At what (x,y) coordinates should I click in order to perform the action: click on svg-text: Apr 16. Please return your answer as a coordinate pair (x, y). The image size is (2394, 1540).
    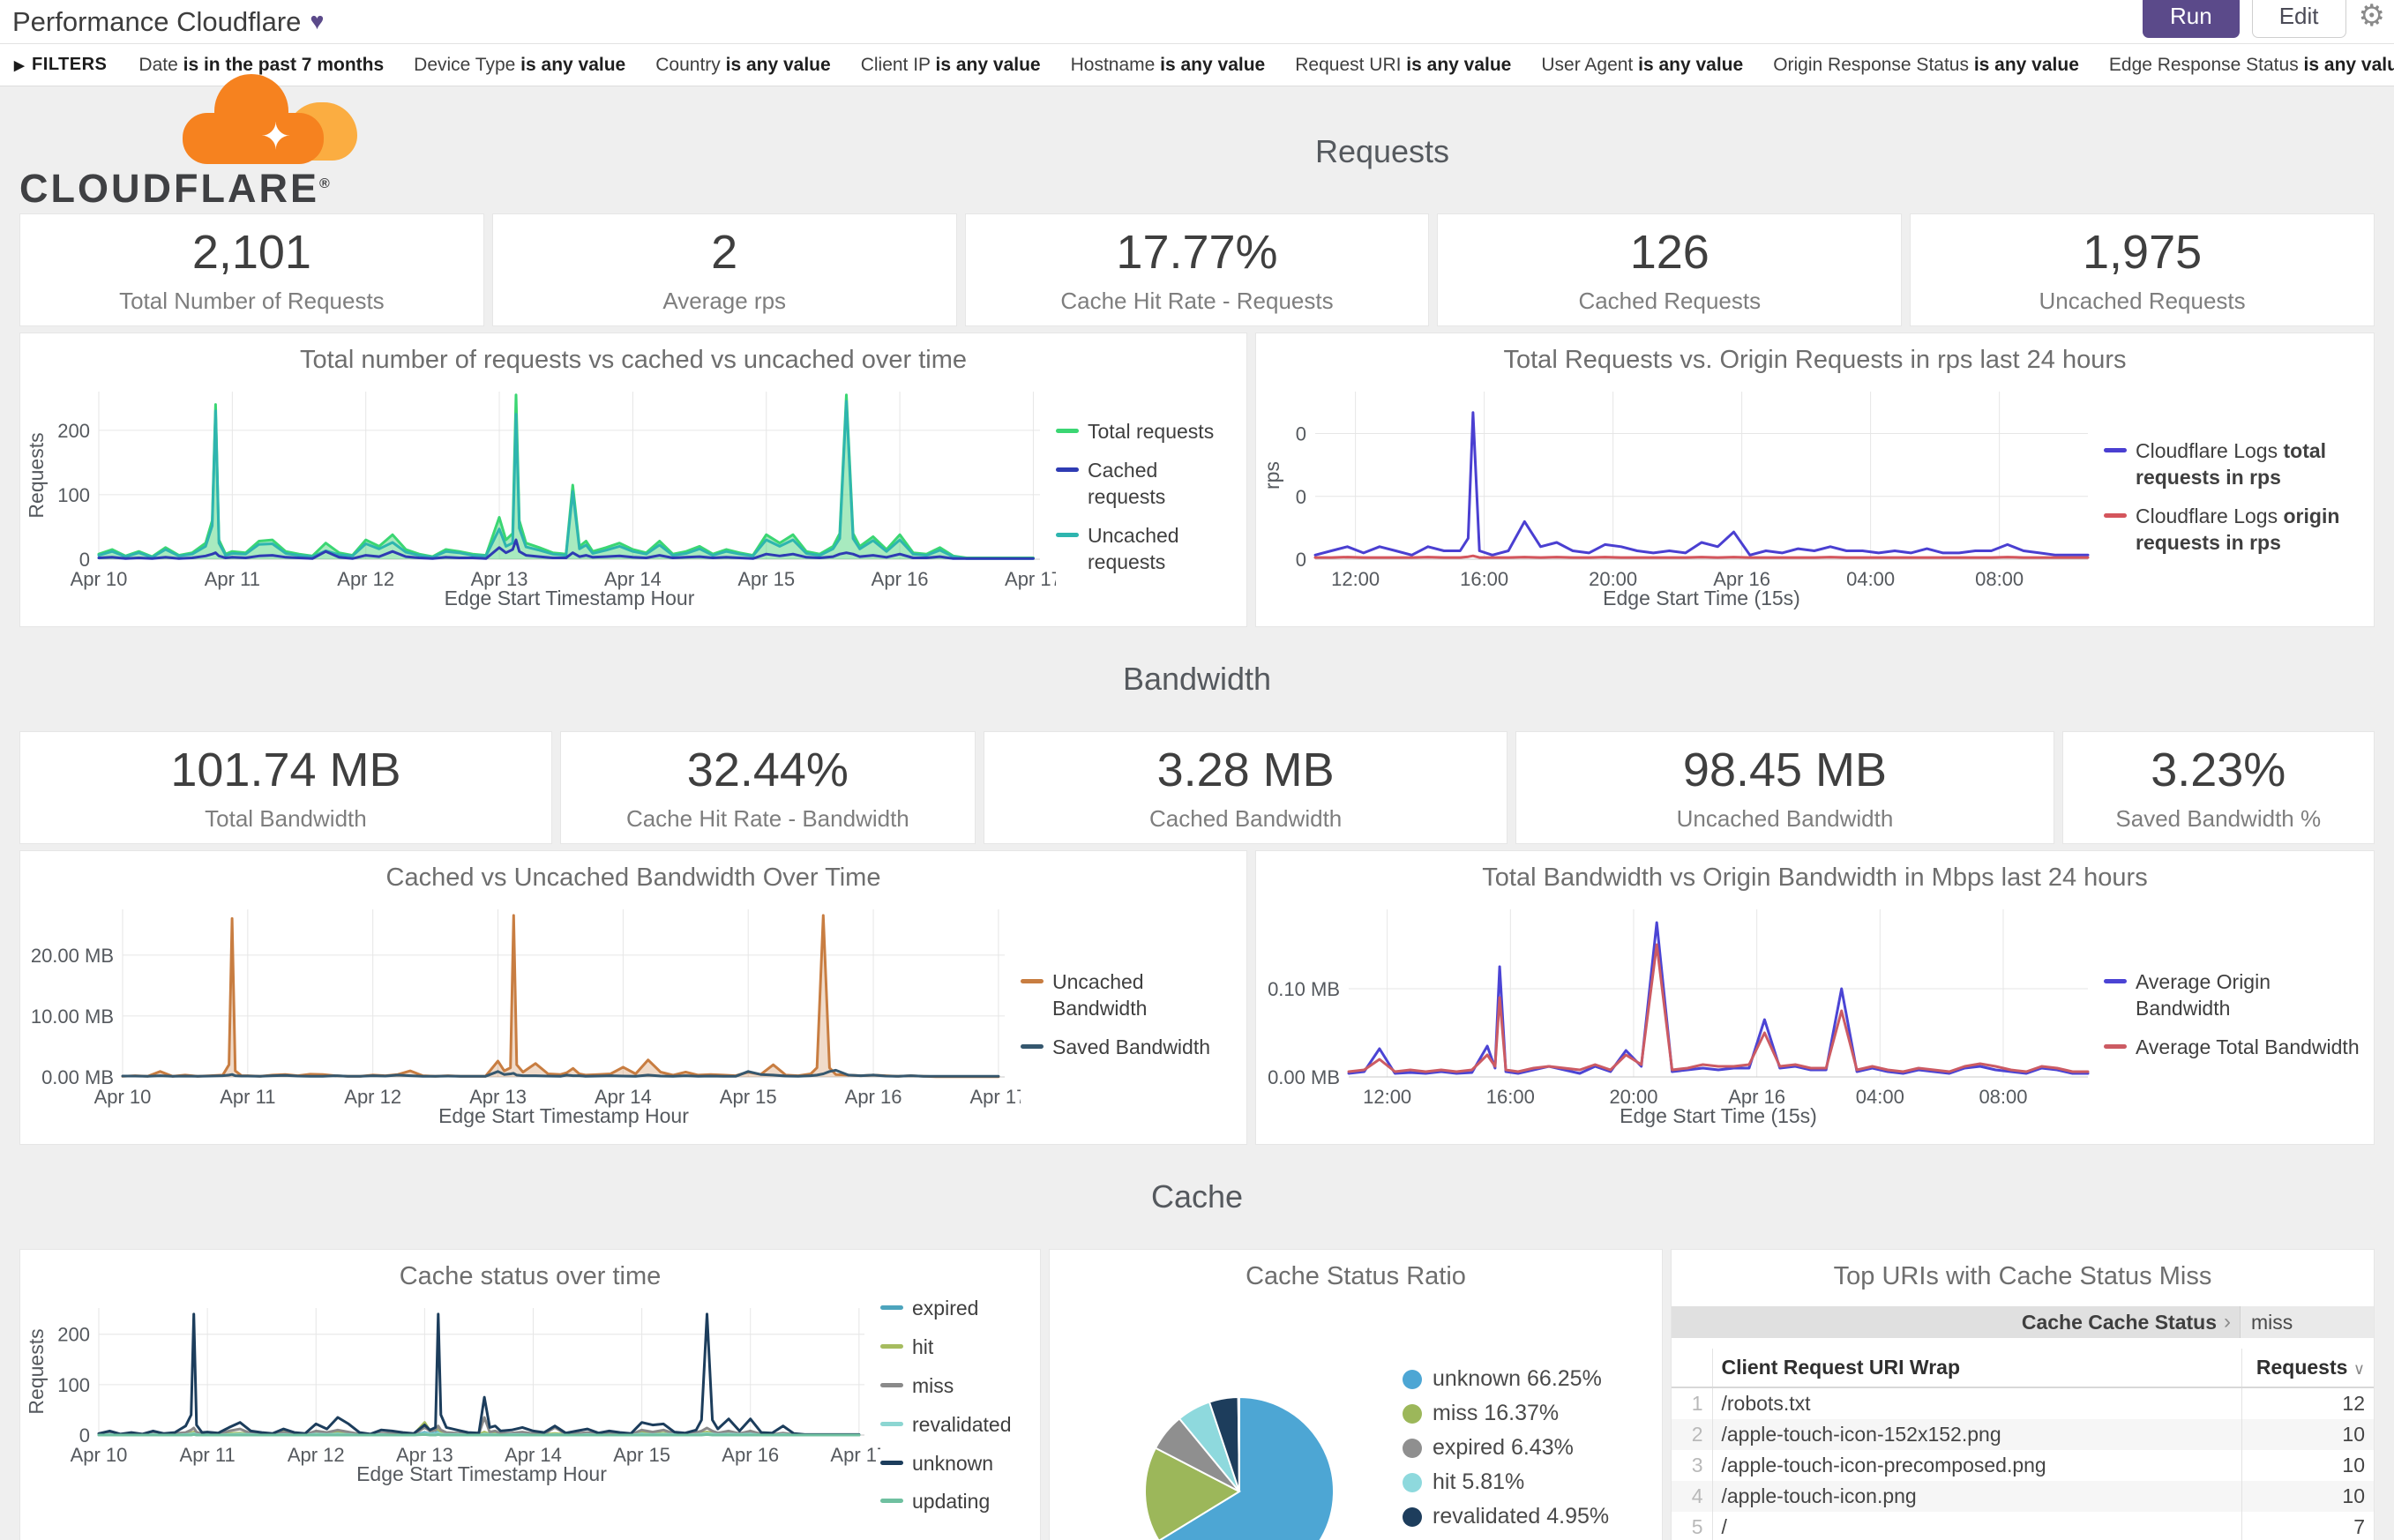
    Looking at the image, I should click on (751, 1455).